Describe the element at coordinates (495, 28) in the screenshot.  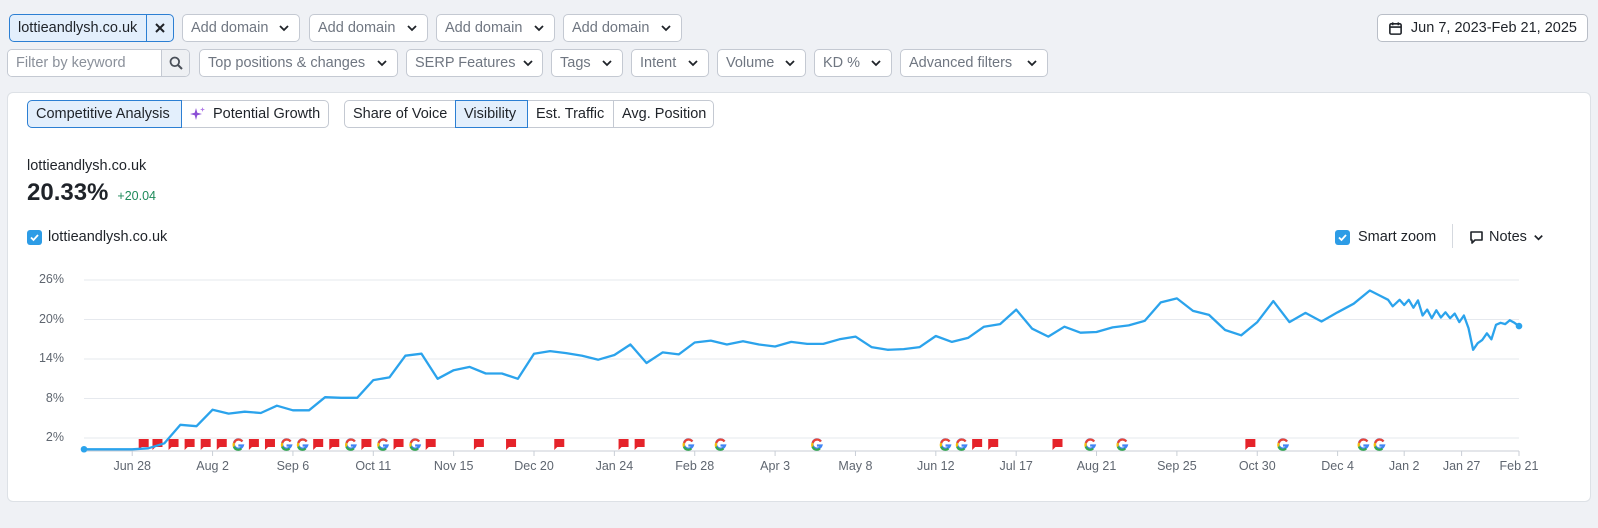
I see `add-domain-dropdown-3: Add domain` at that location.